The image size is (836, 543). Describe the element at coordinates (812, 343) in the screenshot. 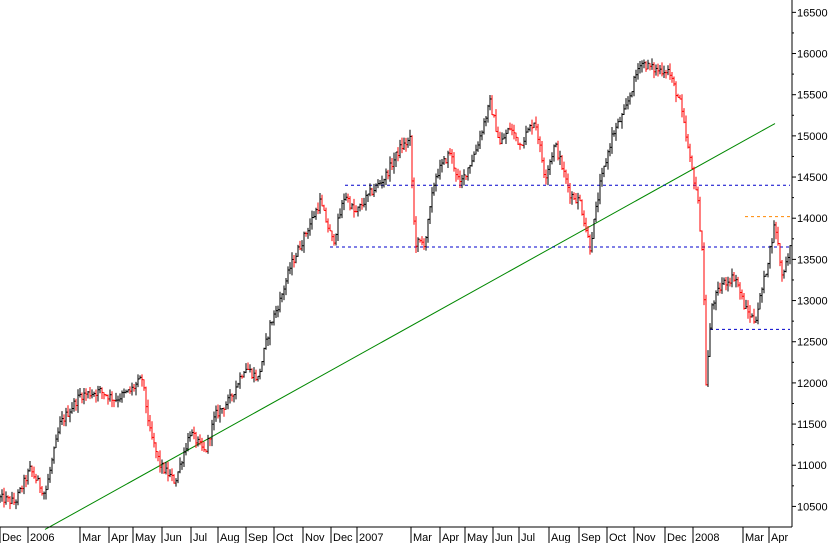

I see `y-tick-label: 12500` at that location.